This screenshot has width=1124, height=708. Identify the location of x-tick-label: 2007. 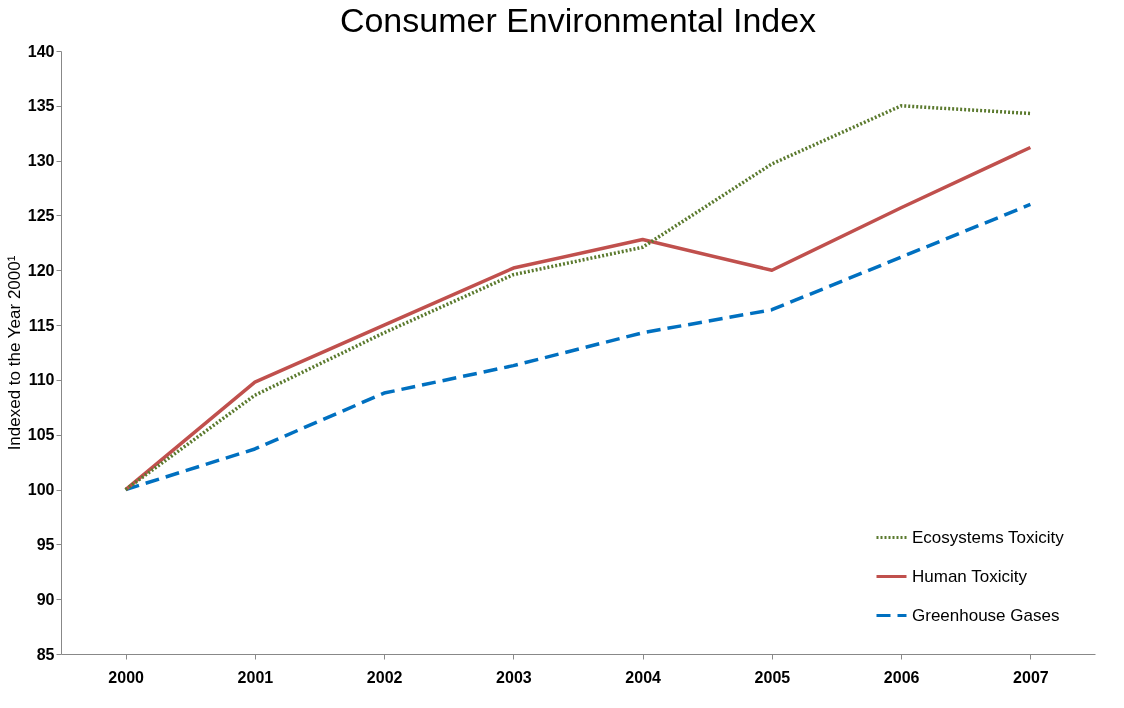
(1031, 677).